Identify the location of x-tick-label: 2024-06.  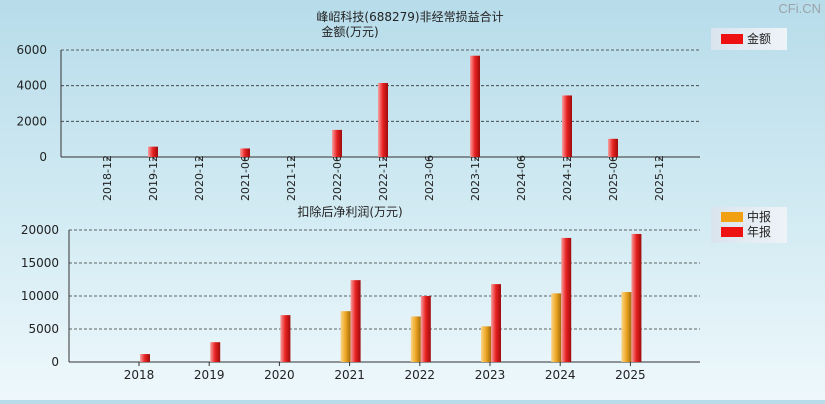
(521, 178).